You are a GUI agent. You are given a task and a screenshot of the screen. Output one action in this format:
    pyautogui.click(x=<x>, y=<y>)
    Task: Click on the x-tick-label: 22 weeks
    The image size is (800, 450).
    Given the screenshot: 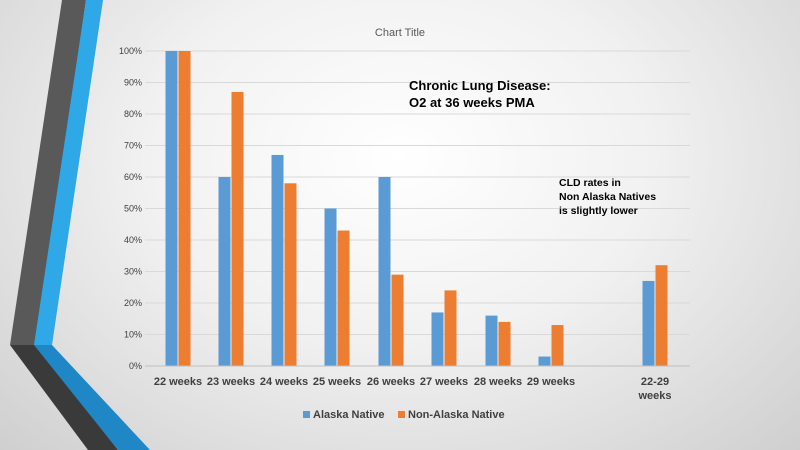 What is the action you would take?
    pyautogui.click(x=178, y=382)
    